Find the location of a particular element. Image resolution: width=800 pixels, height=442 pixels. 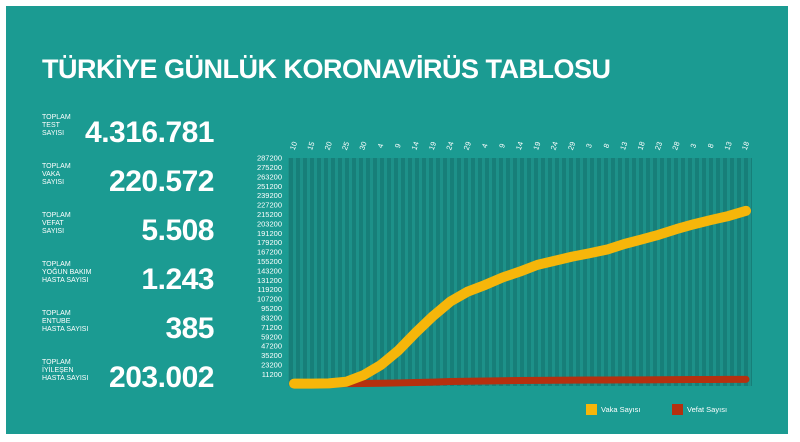

stat-value: 4.316.781 is located at coordinates (149, 132).